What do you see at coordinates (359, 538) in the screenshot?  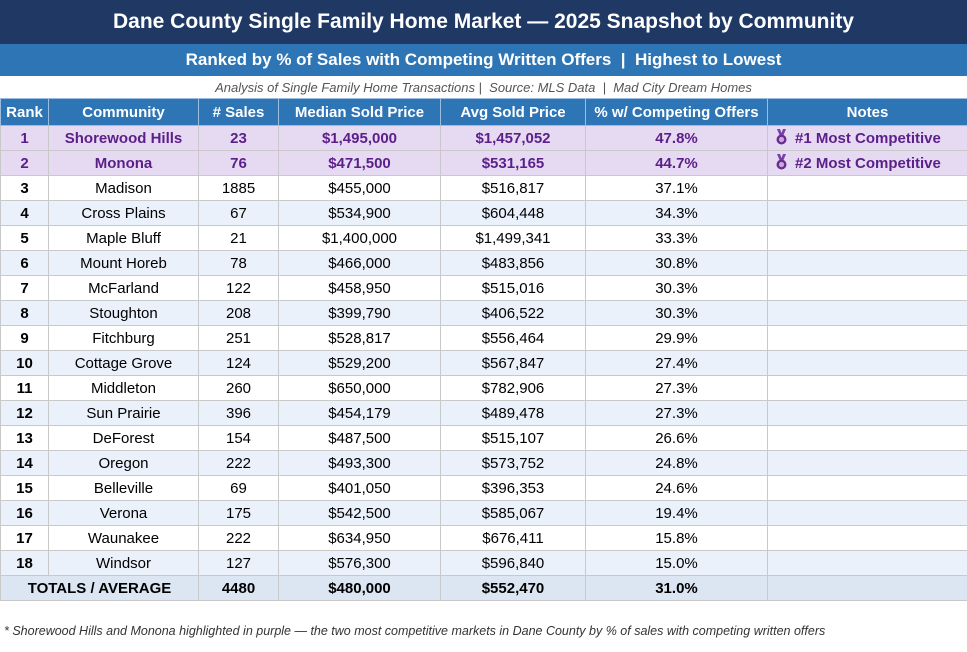 I see `cell: $634,950` at bounding box center [359, 538].